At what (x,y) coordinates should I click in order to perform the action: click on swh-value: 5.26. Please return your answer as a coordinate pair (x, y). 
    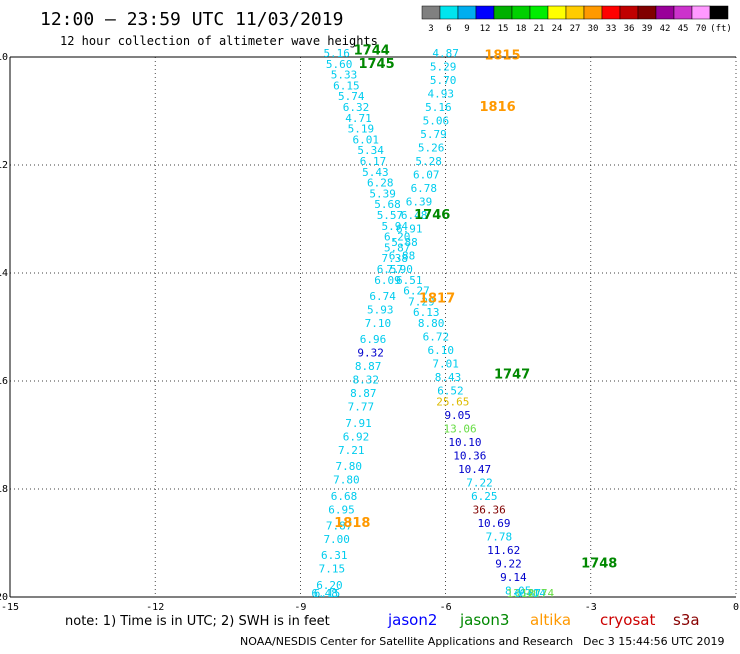
    Looking at the image, I should click on (431, 148).